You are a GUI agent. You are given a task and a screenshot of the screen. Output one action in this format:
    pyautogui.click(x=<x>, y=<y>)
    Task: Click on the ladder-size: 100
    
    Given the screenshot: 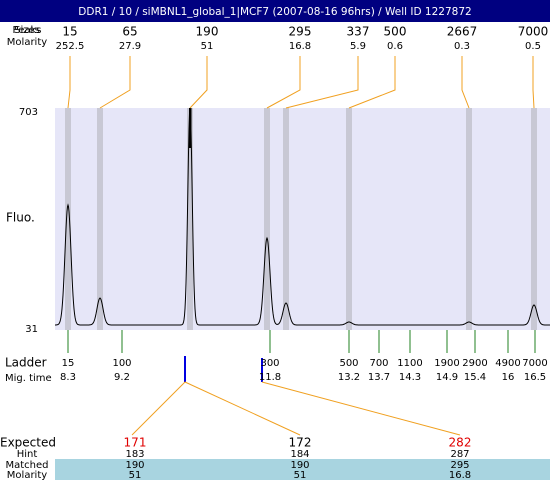 What is the action you would take?
    pyautogui.click(x=121, y=363)
    